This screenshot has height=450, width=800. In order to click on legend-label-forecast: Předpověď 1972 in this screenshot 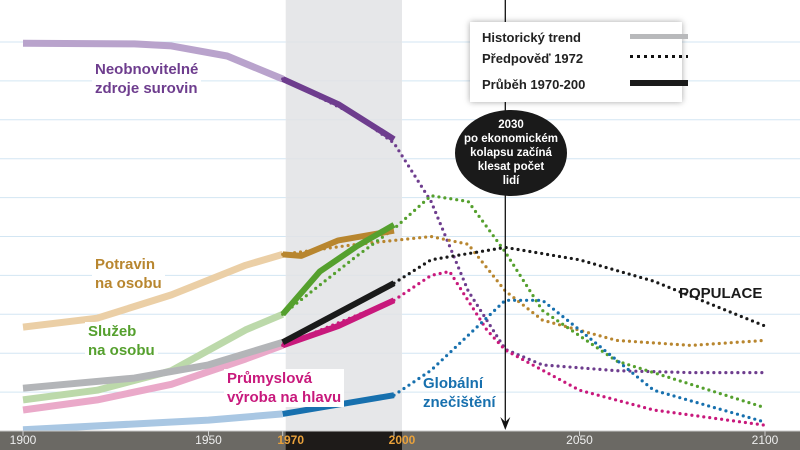, I will do `click(533, 58)`.